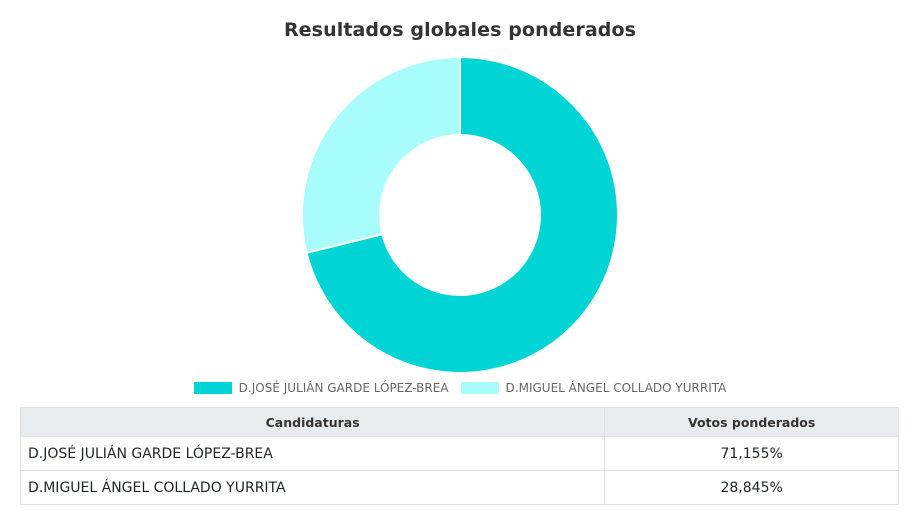 This screenshot has height=527, width=920. What do you see at coordinates (751, 453) in the screenshot?
I see `candidate-votes: 71,155%` at bounding box center [751, 453].